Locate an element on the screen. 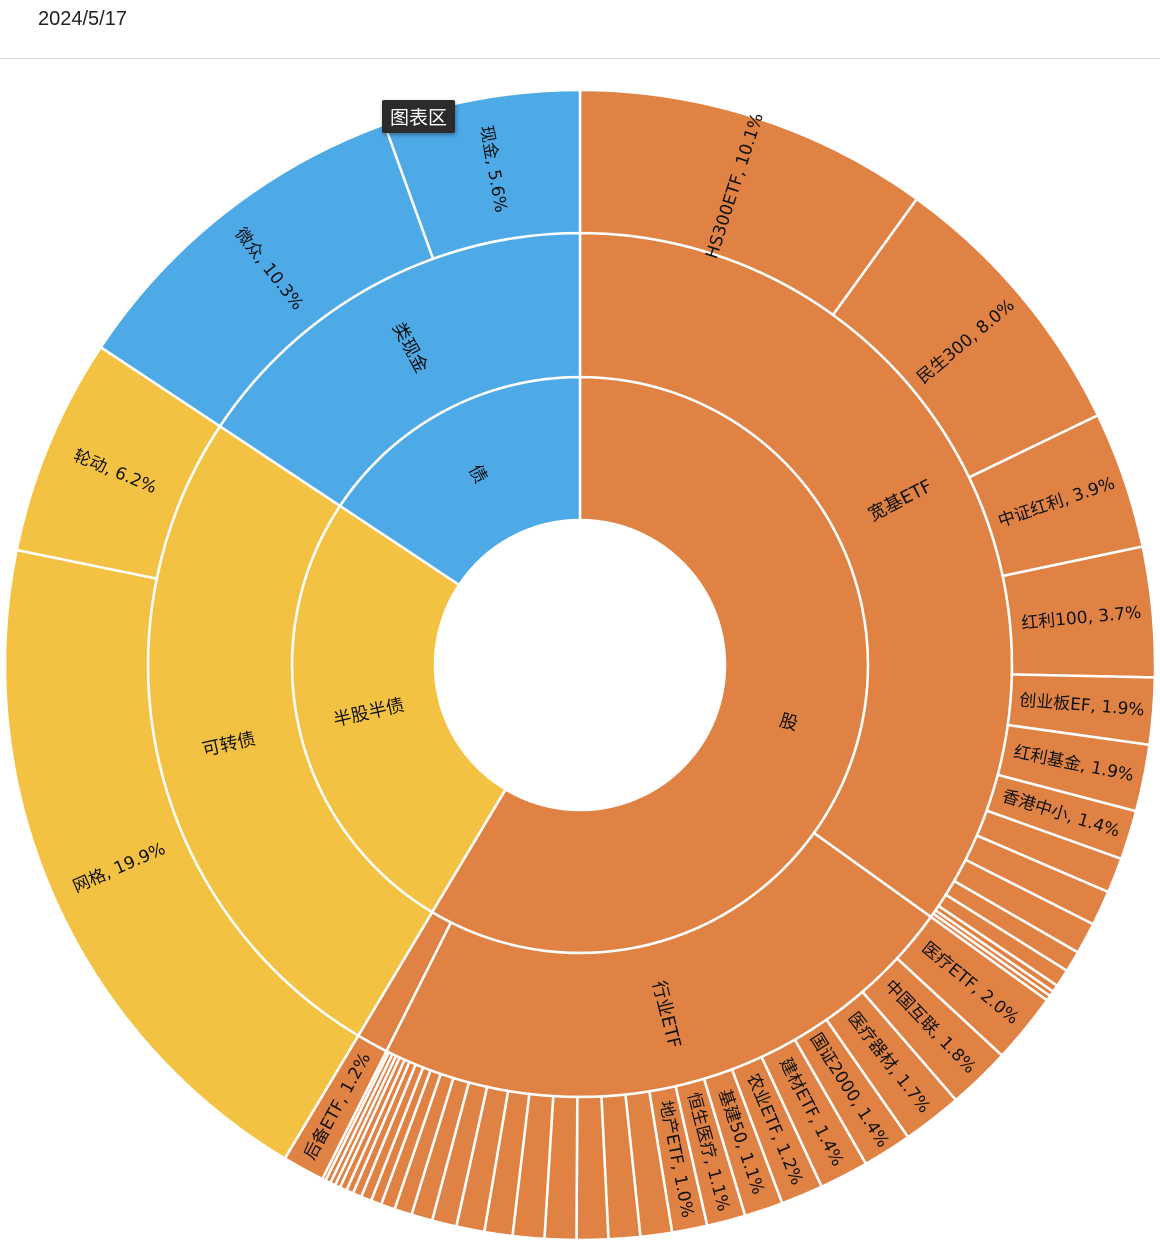 Image resolution: width=1160 pixels, height=1244 pixels. segment-label-股: 股 is located at coordinates (788, 722).